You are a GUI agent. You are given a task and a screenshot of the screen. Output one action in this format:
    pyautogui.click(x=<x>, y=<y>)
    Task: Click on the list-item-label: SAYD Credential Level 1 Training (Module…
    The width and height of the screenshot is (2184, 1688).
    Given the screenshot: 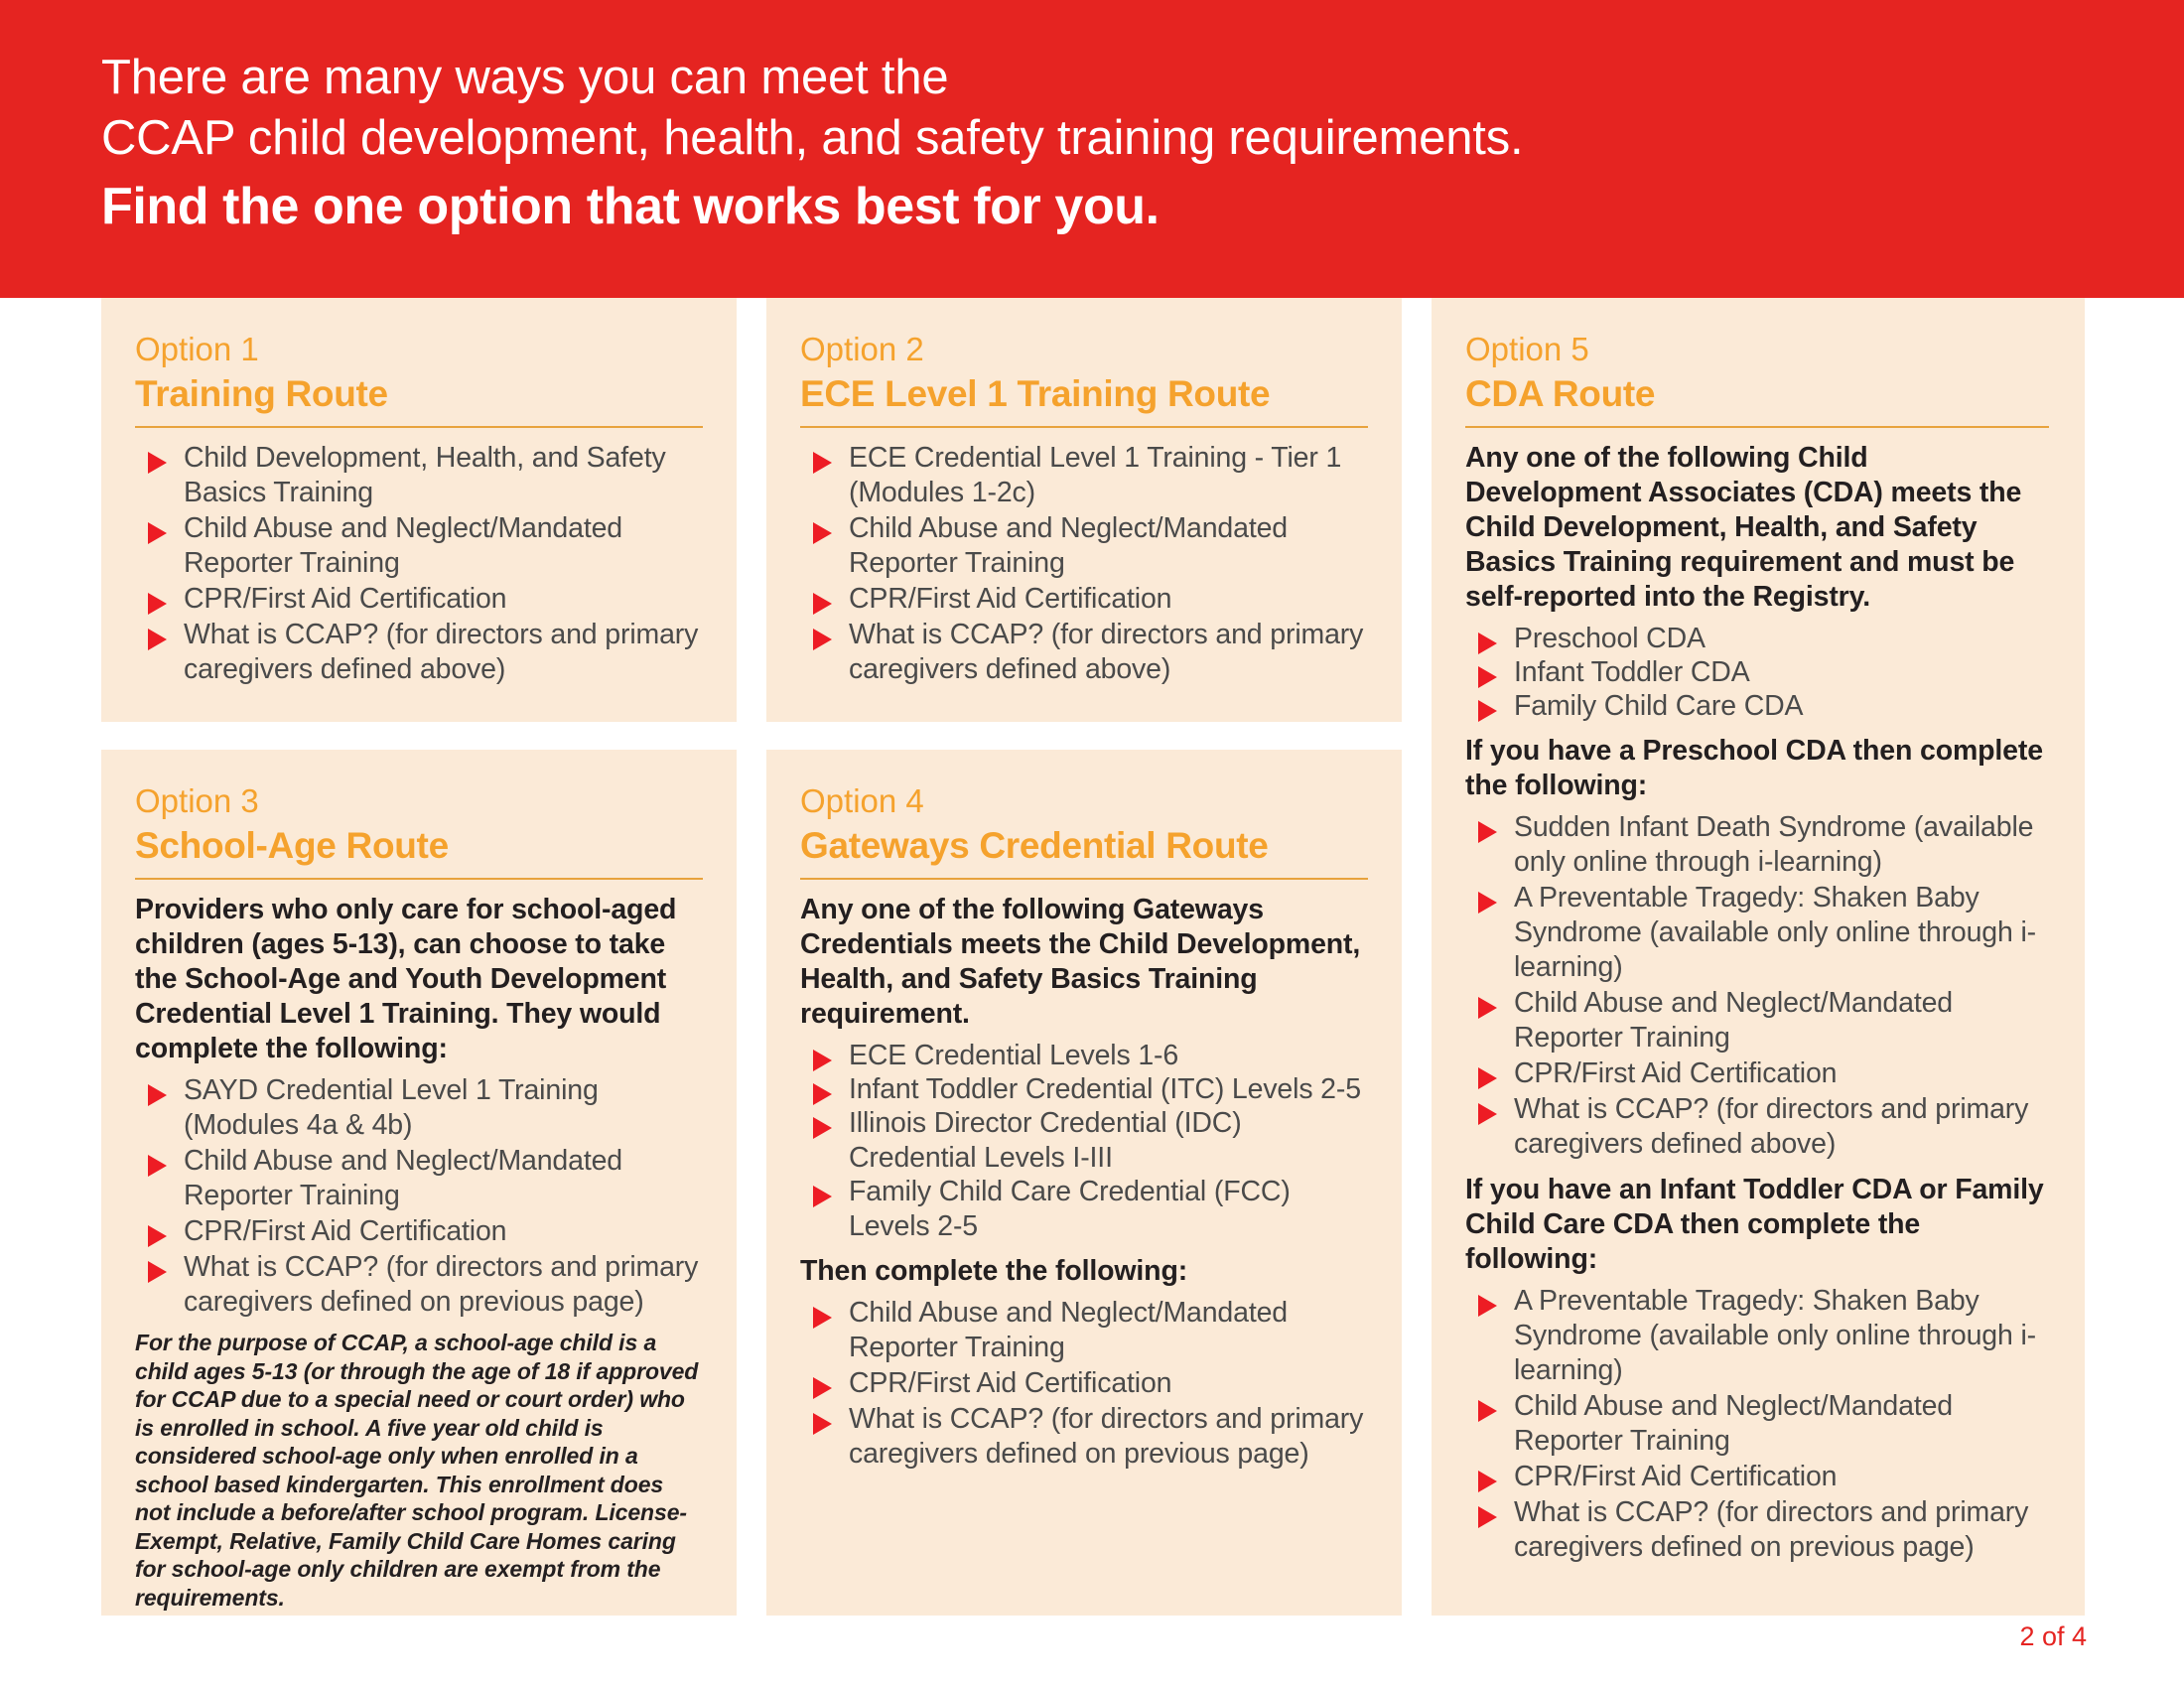 What is the action you would take?
    pyautogui.click(x=391, y=1107)
    